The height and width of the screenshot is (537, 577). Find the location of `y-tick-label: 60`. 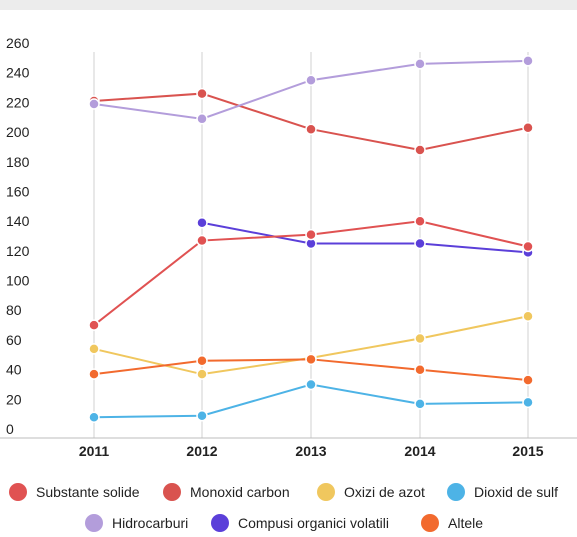

y-tick-label: 60 is located at coordinates (14, 340).